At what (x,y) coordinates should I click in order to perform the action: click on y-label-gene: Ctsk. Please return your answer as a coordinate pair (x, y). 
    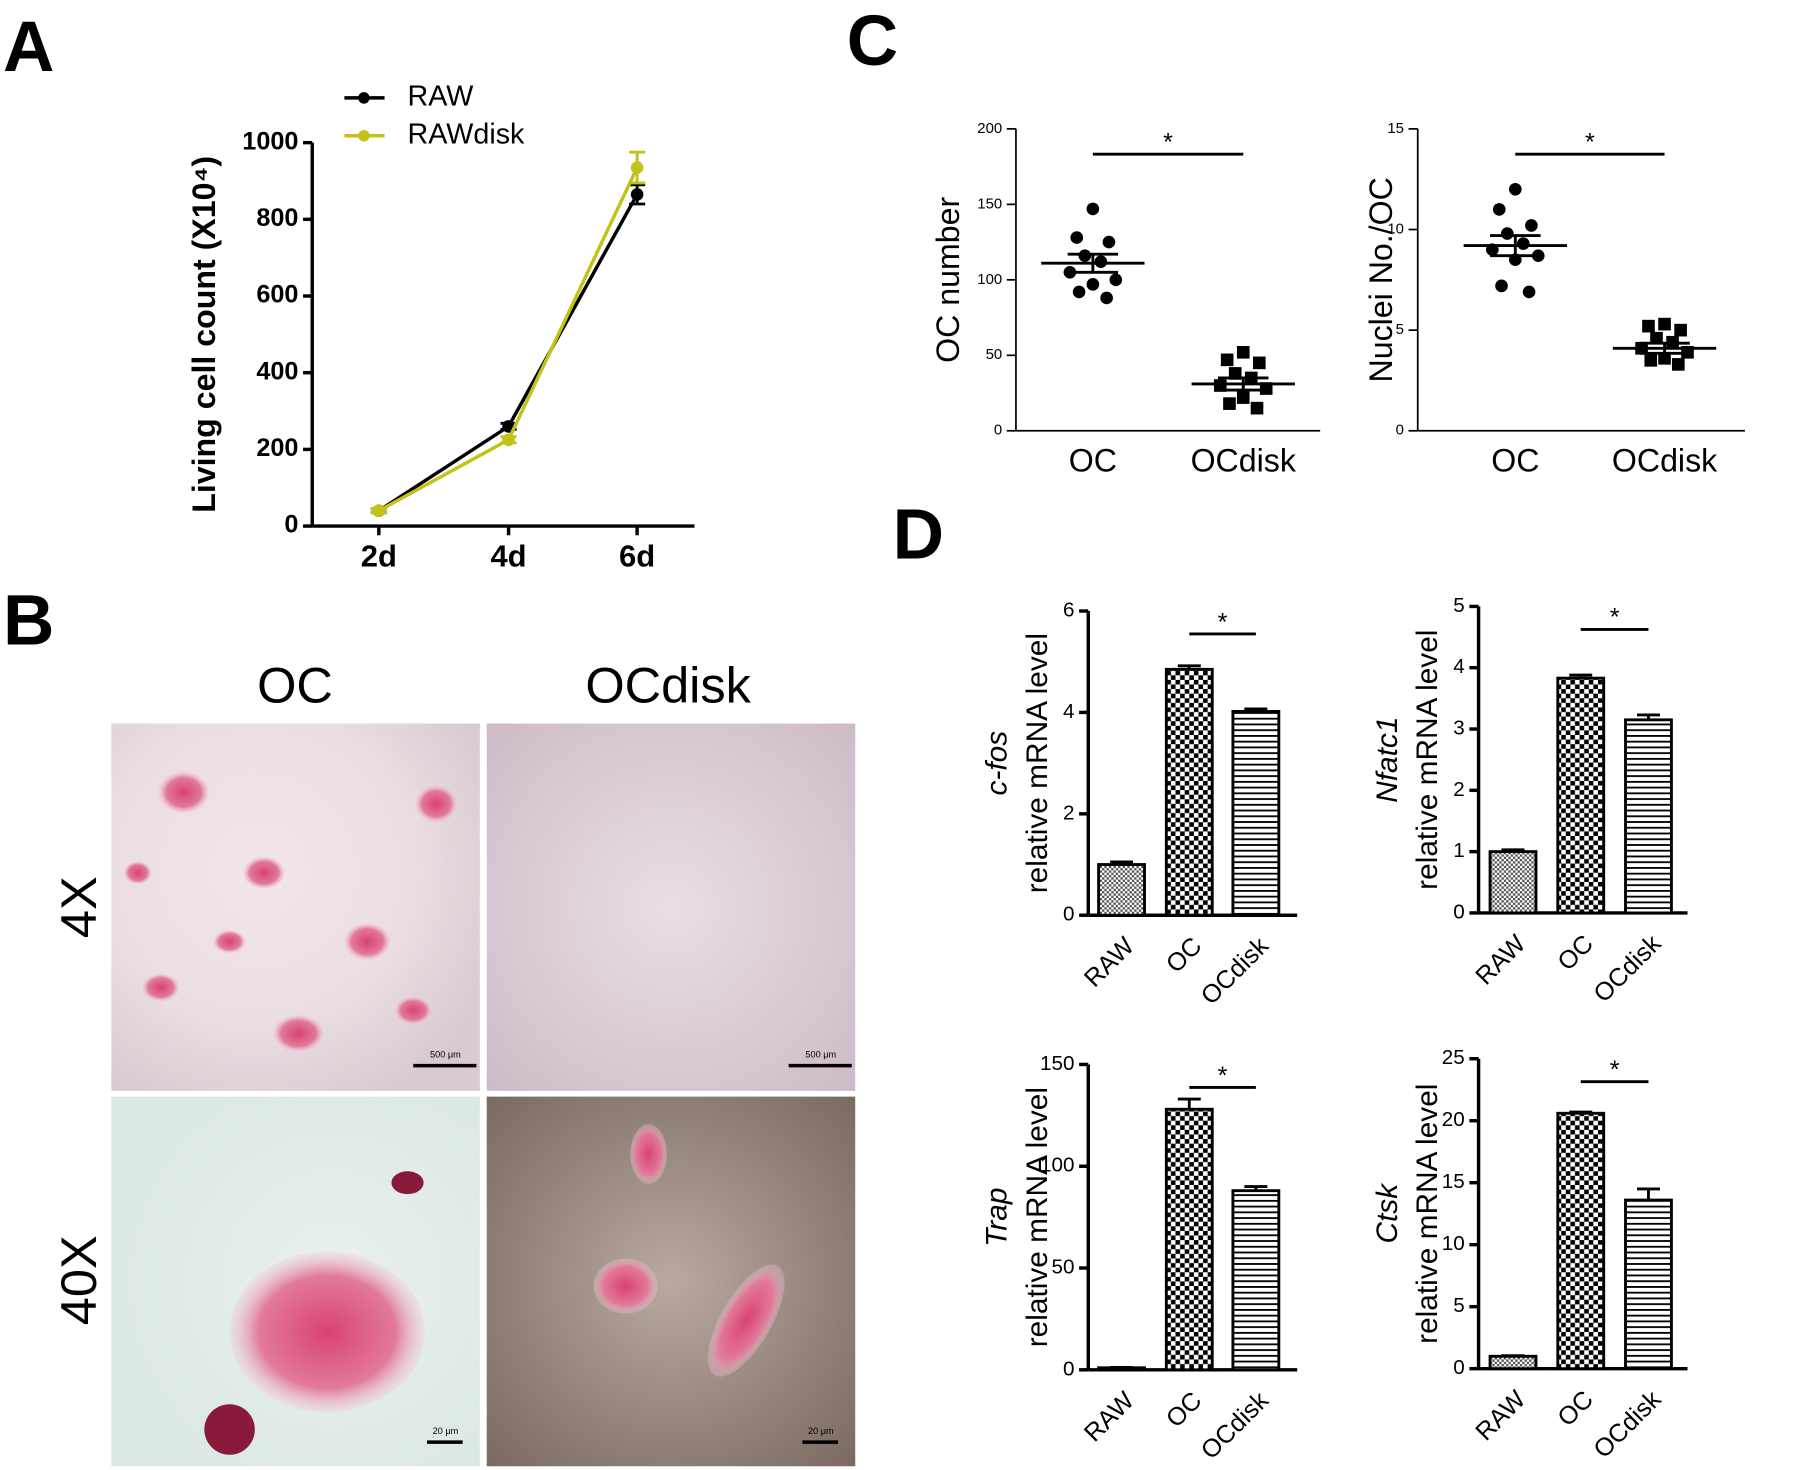
    Looking at the image, I should click on (1387, 1213).